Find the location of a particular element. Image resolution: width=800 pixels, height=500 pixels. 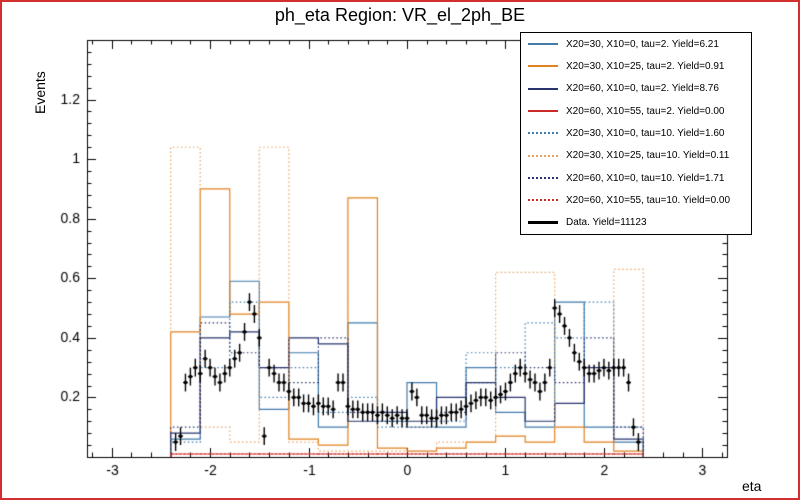

legend-item: X20=60, X10=0, tau=2. Yield=8.76 is located at coordinates (636, 88).